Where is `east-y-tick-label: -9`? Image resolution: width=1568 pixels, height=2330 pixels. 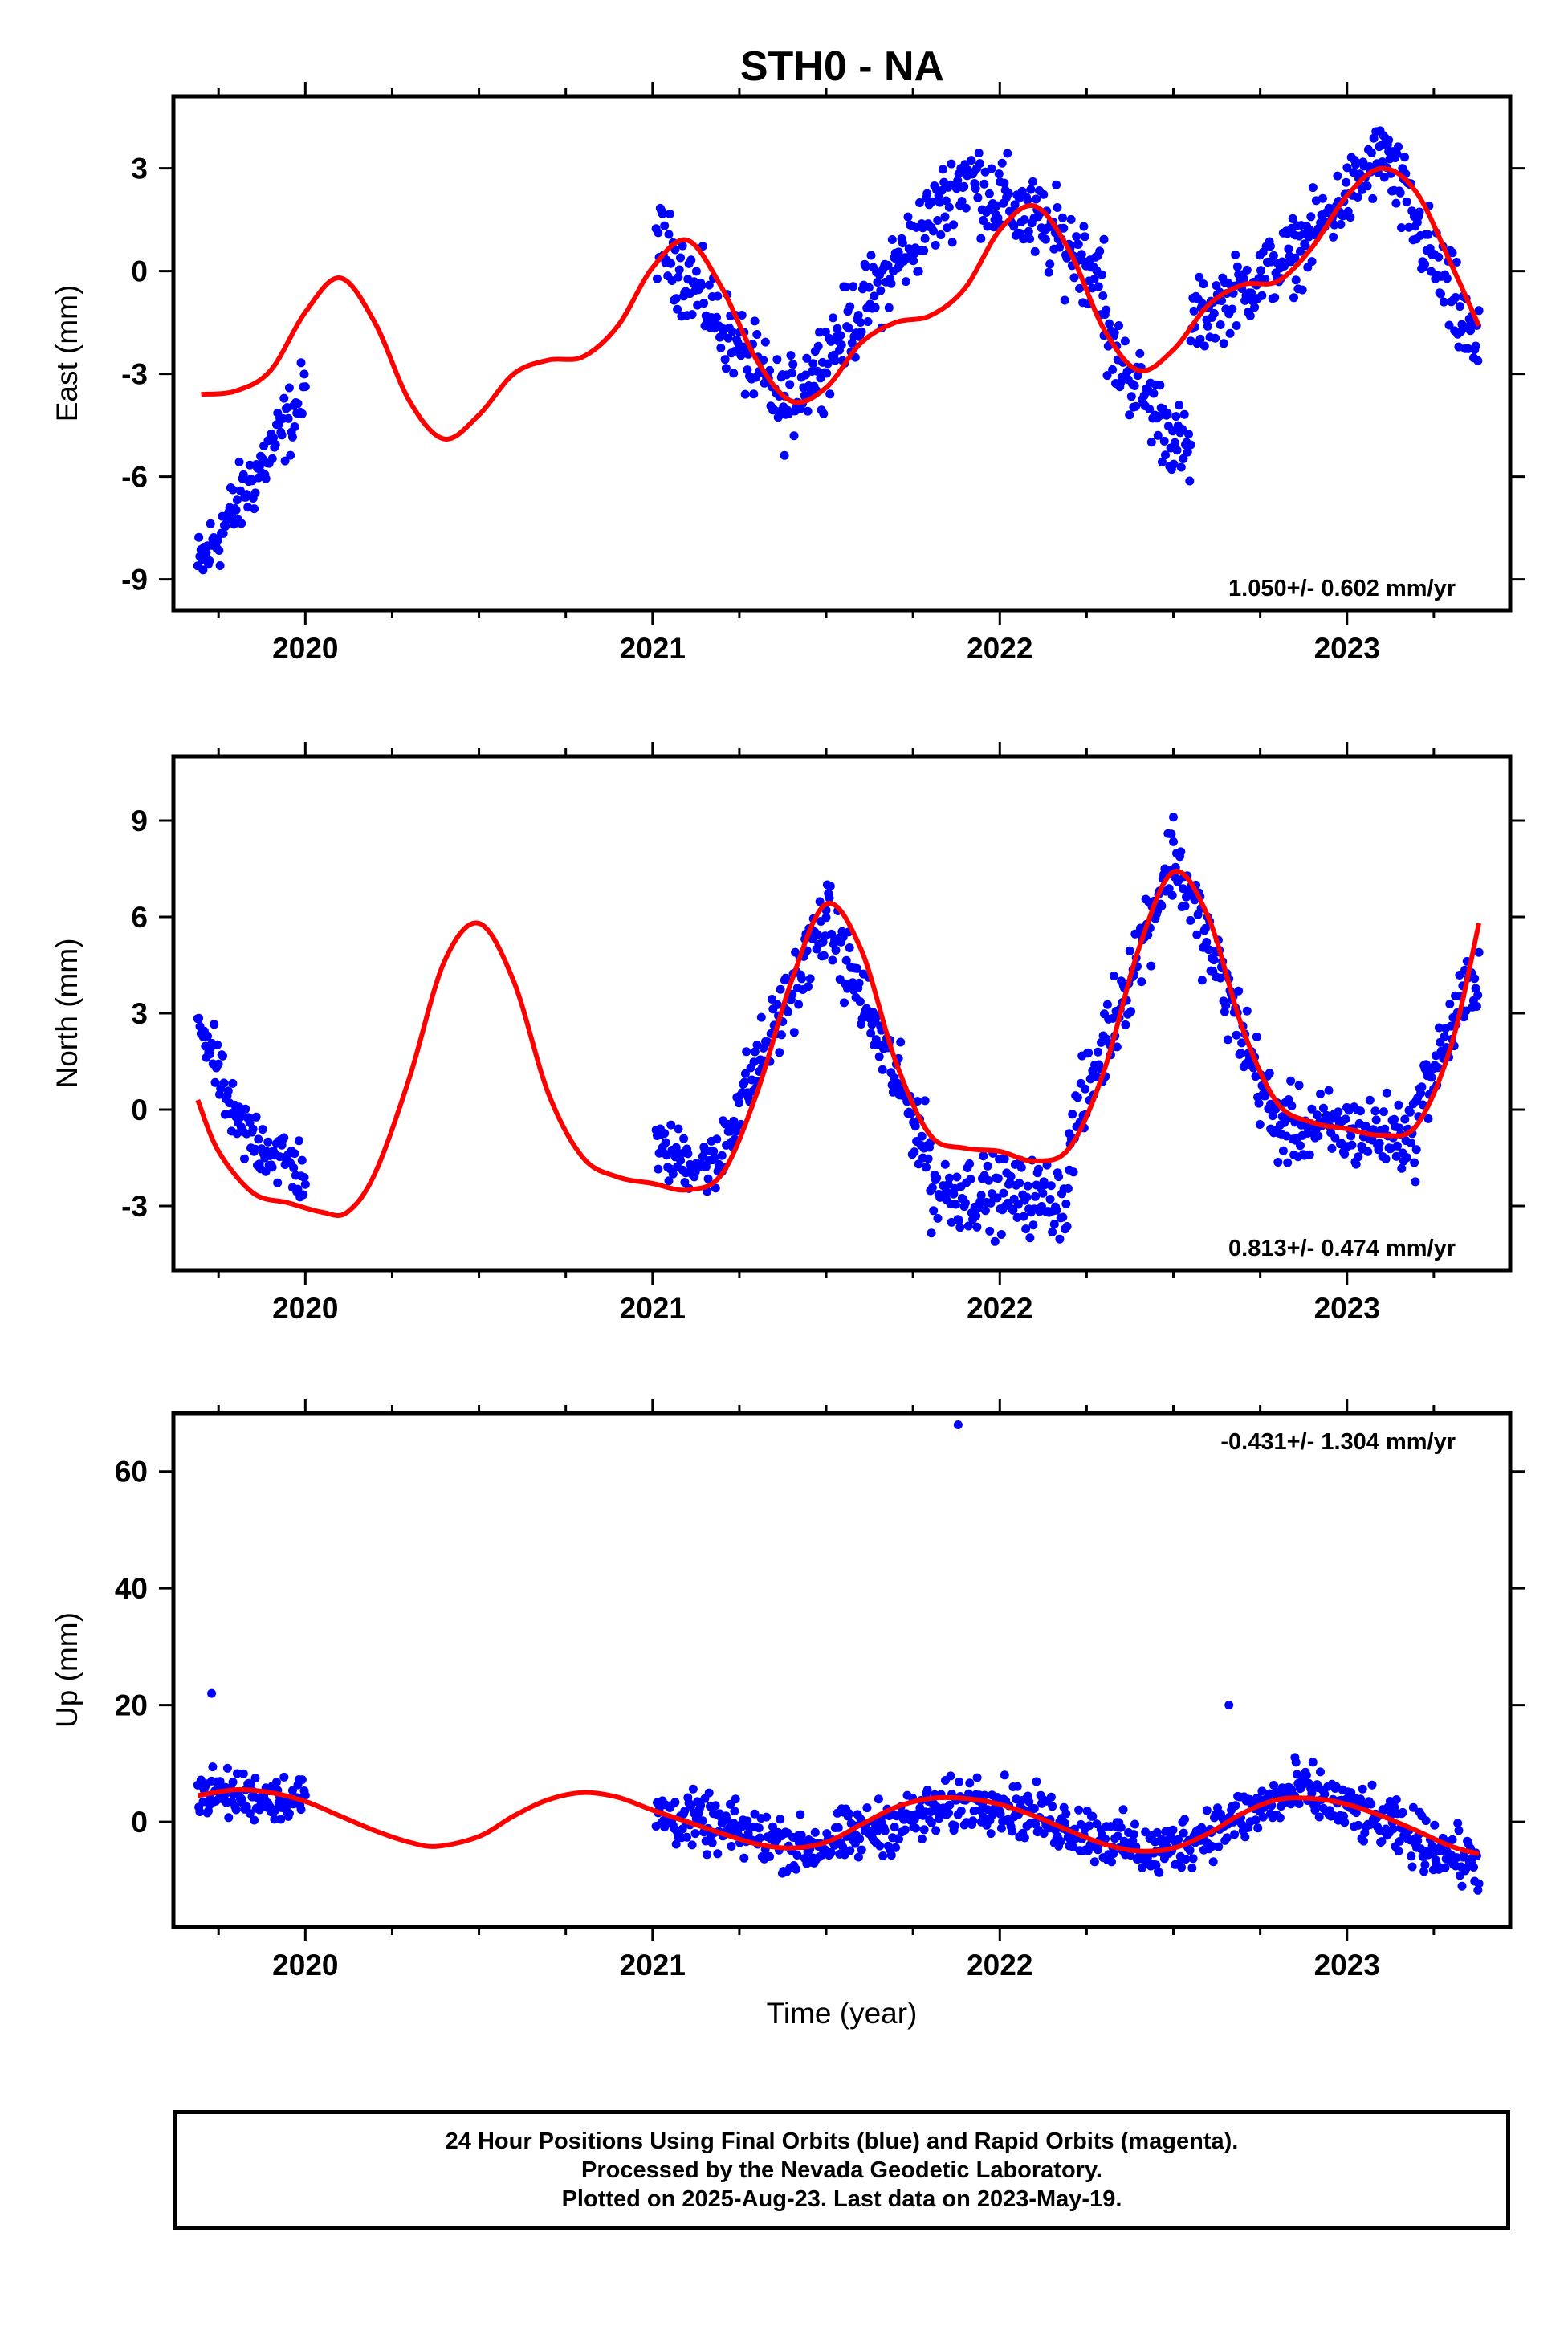 east-y-tick-label: -9 is located at coordinates (134, 580).